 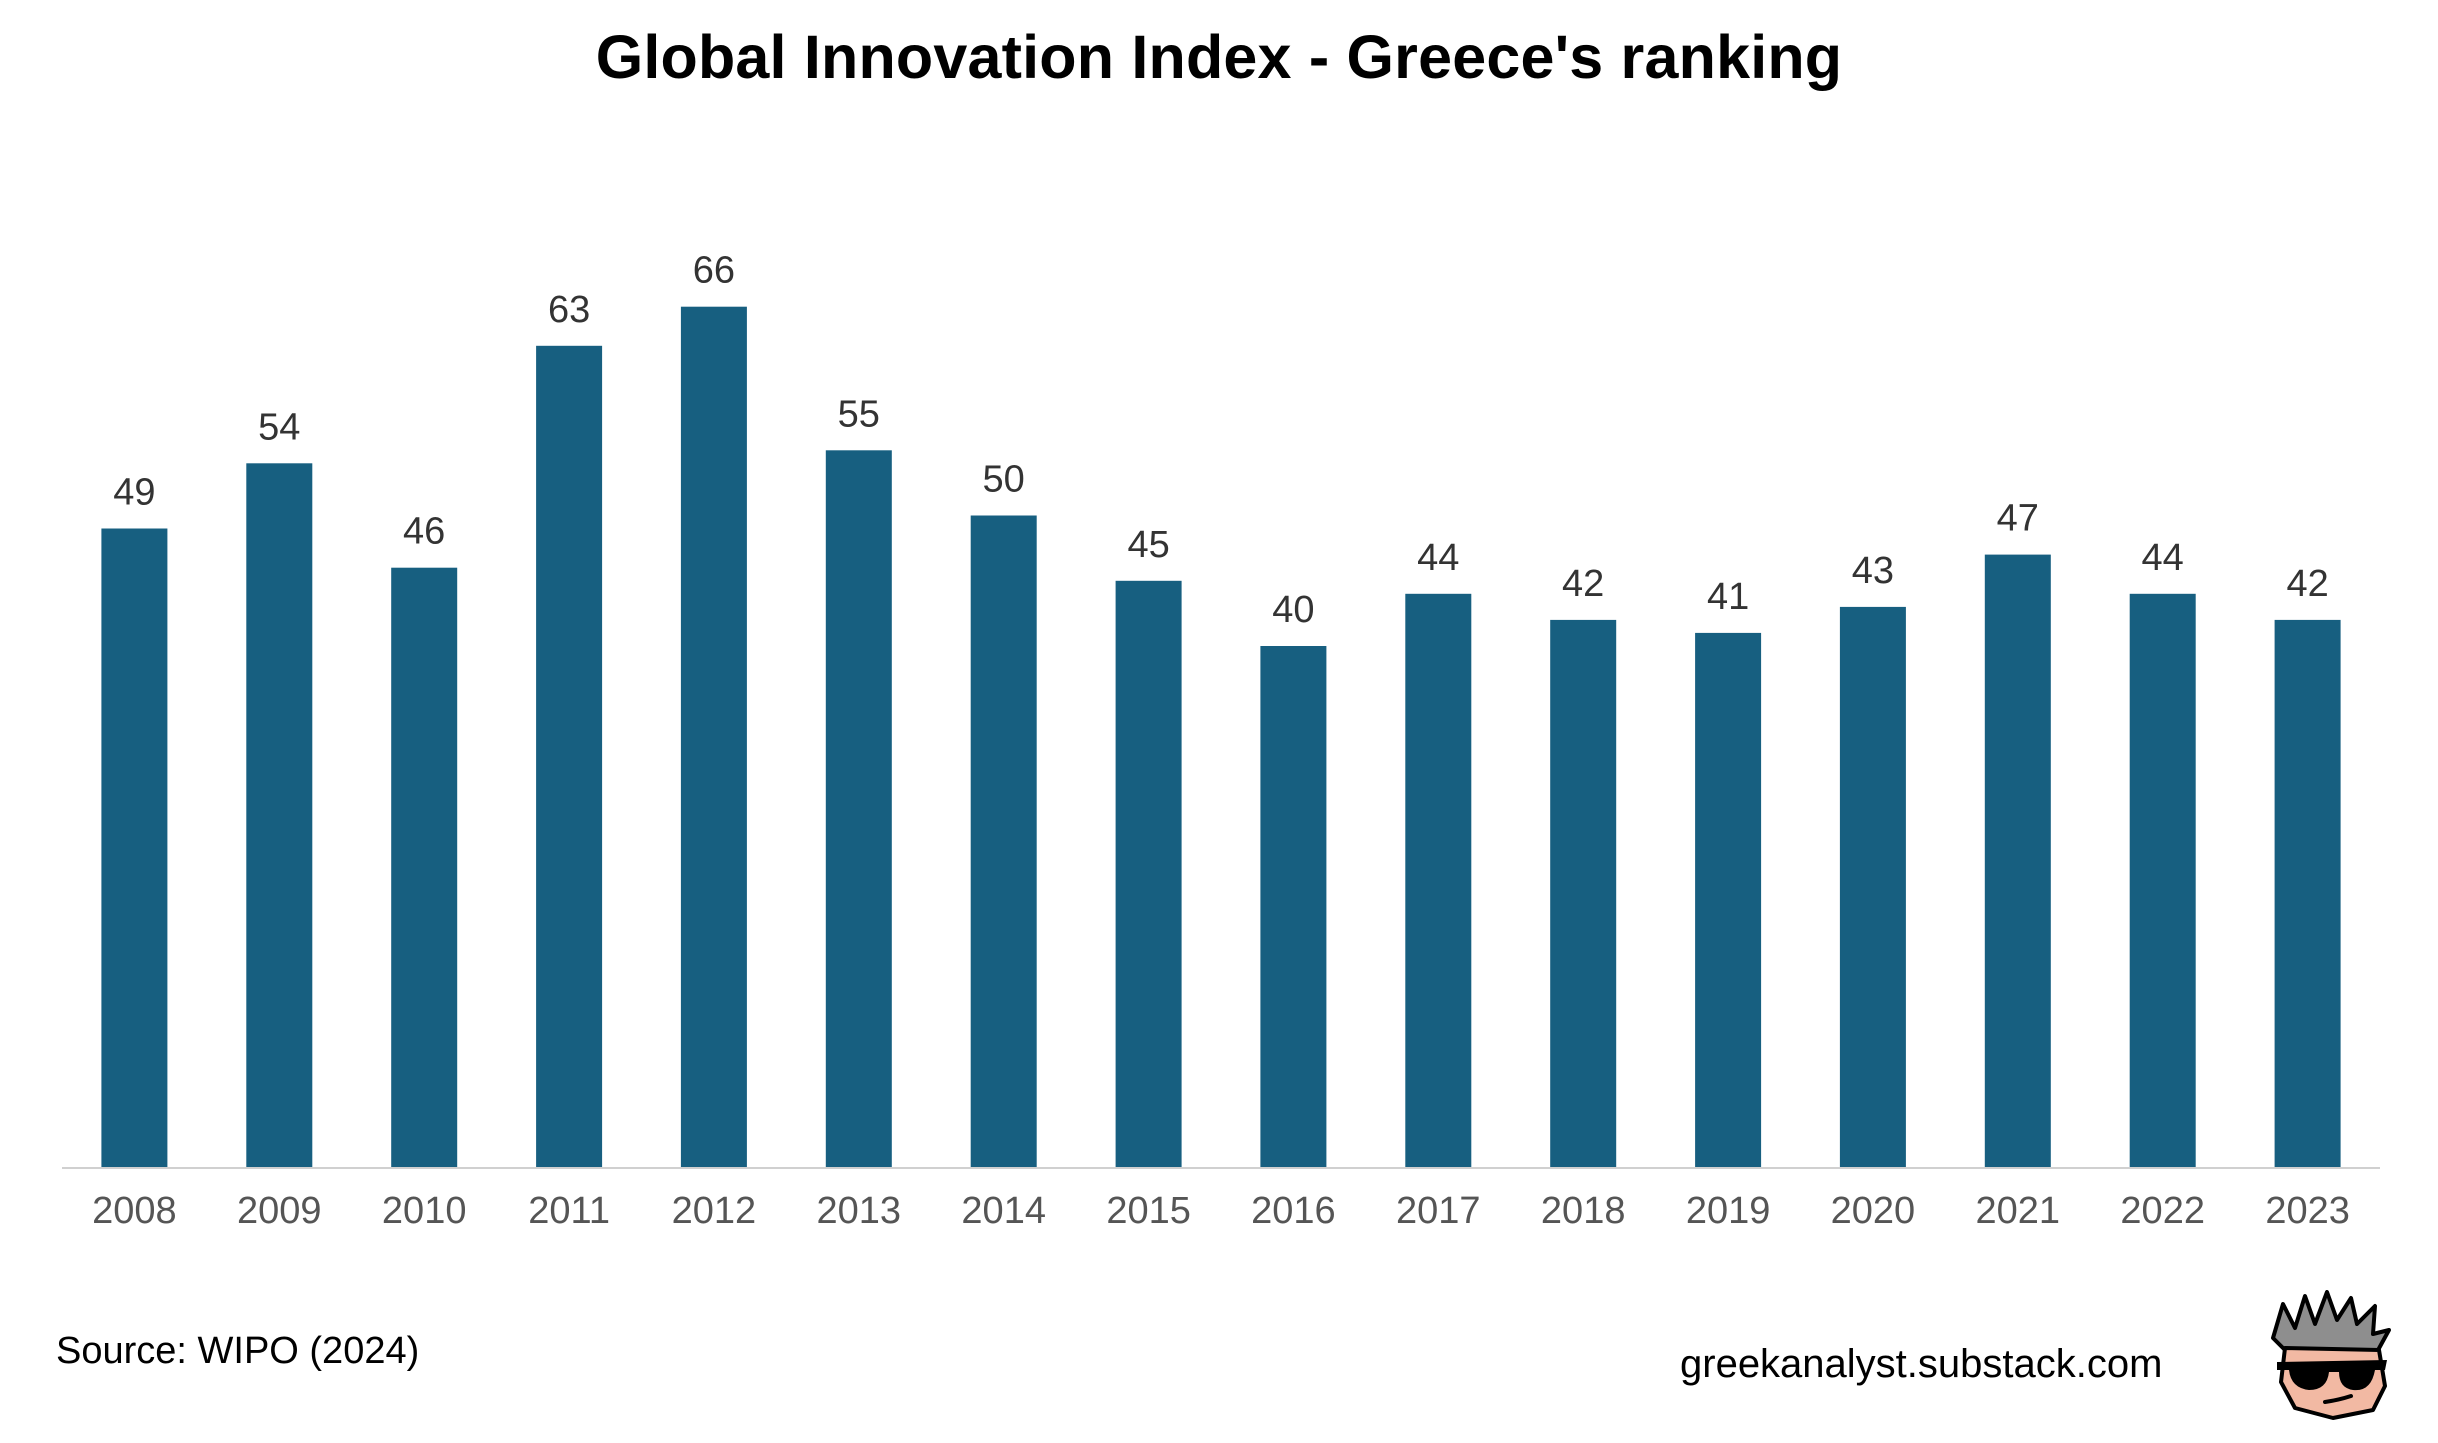 What do you see at coordinates (2018, 1211) in the screenshot?
I see `x-tick-label-2021: 2021` at bounding box center [2018, 1211].